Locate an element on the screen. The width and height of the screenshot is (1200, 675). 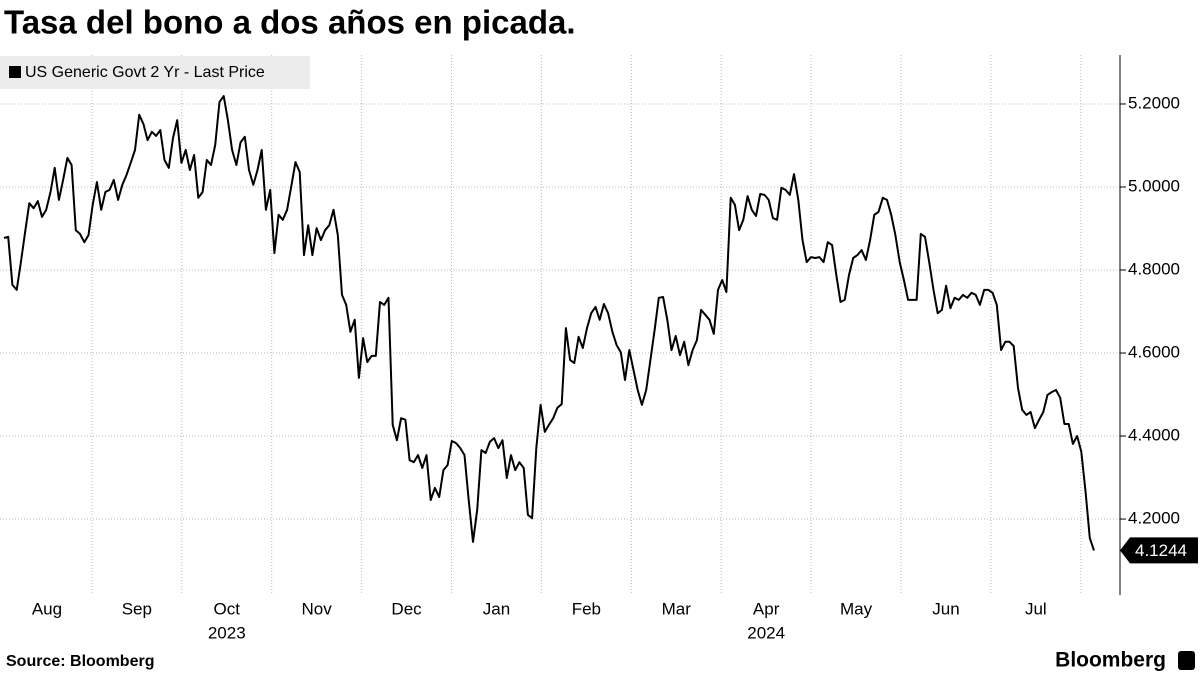
y-tick-label: 5.0000 is located at coordinates (1154, 185).